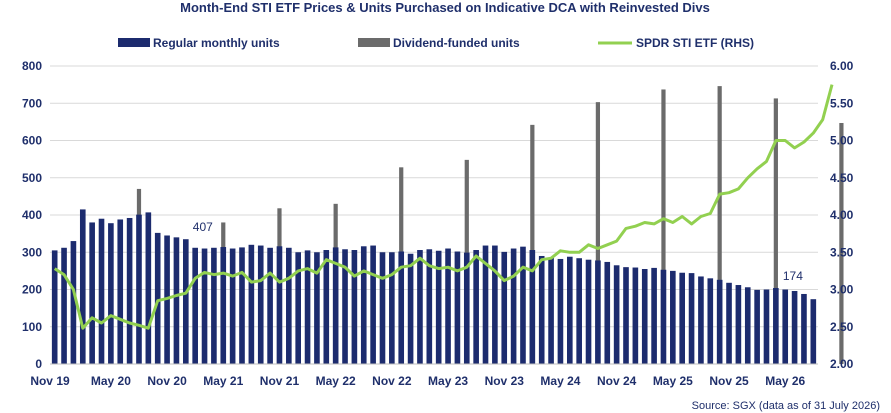 The image size is (891, 413). I want to click on data-label: 174, so click(793, 276).